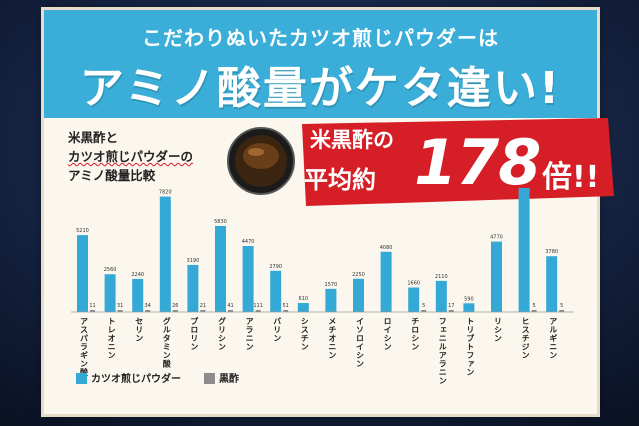 The width and height of the screenshot is (639, 426). What do you see at coordinates (571, 177) in the screenshot?
I see `badge-suffix: 倍!!` at bounding box center [571, 177].